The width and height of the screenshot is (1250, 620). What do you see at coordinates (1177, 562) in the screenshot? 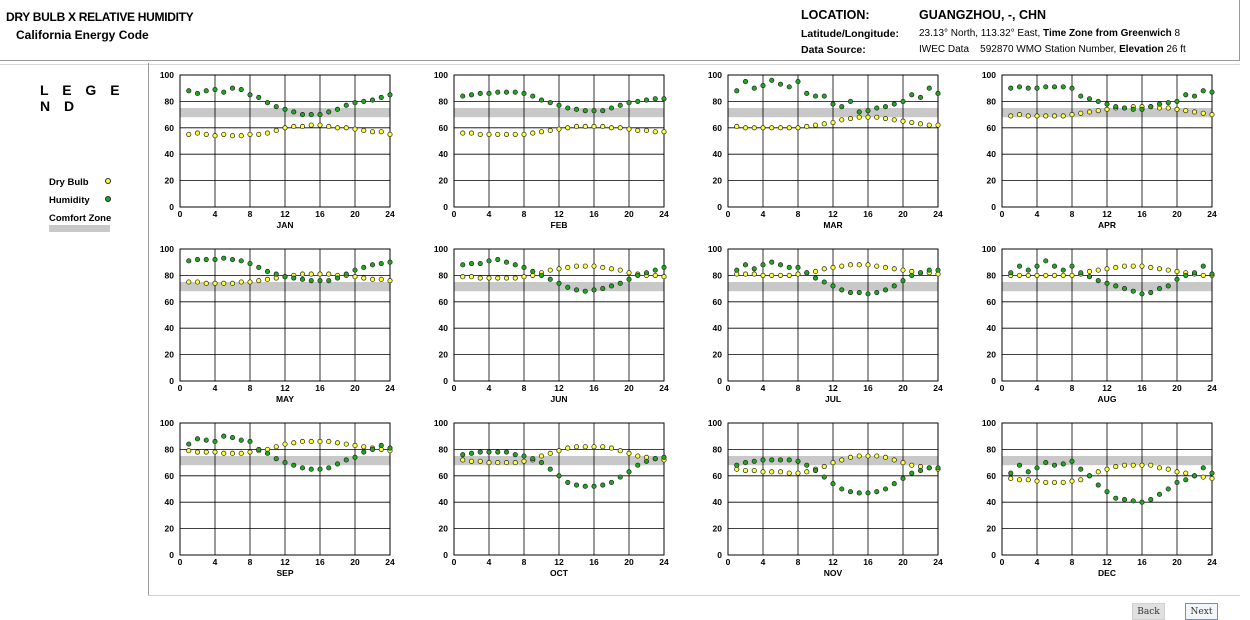
I see `x-tick-label: 20` at bounding box center [1177, 562].